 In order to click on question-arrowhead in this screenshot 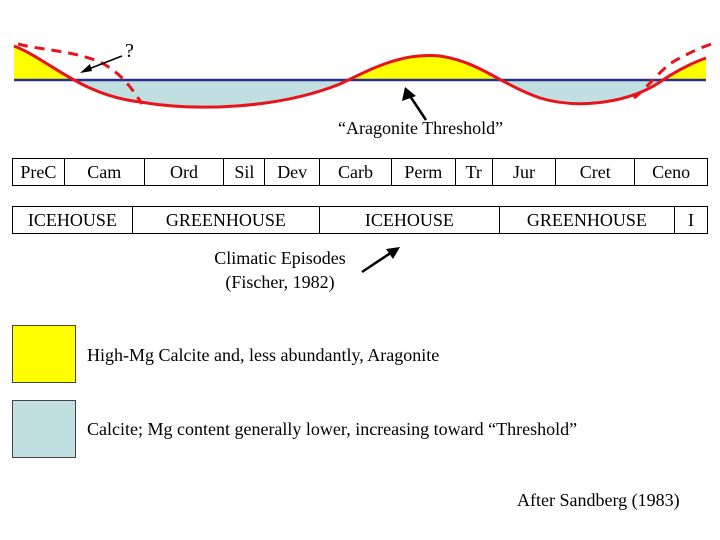, I will do `click(86, 68)`.